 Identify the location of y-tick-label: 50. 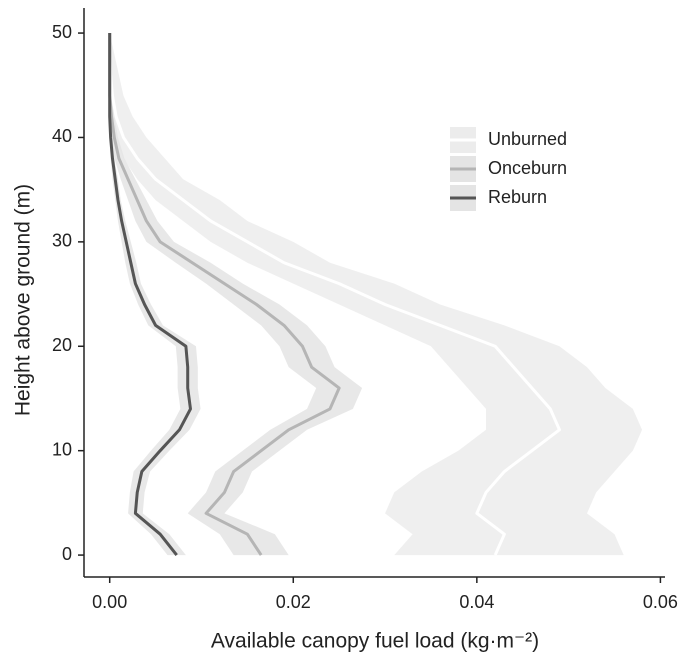
(62, 32).